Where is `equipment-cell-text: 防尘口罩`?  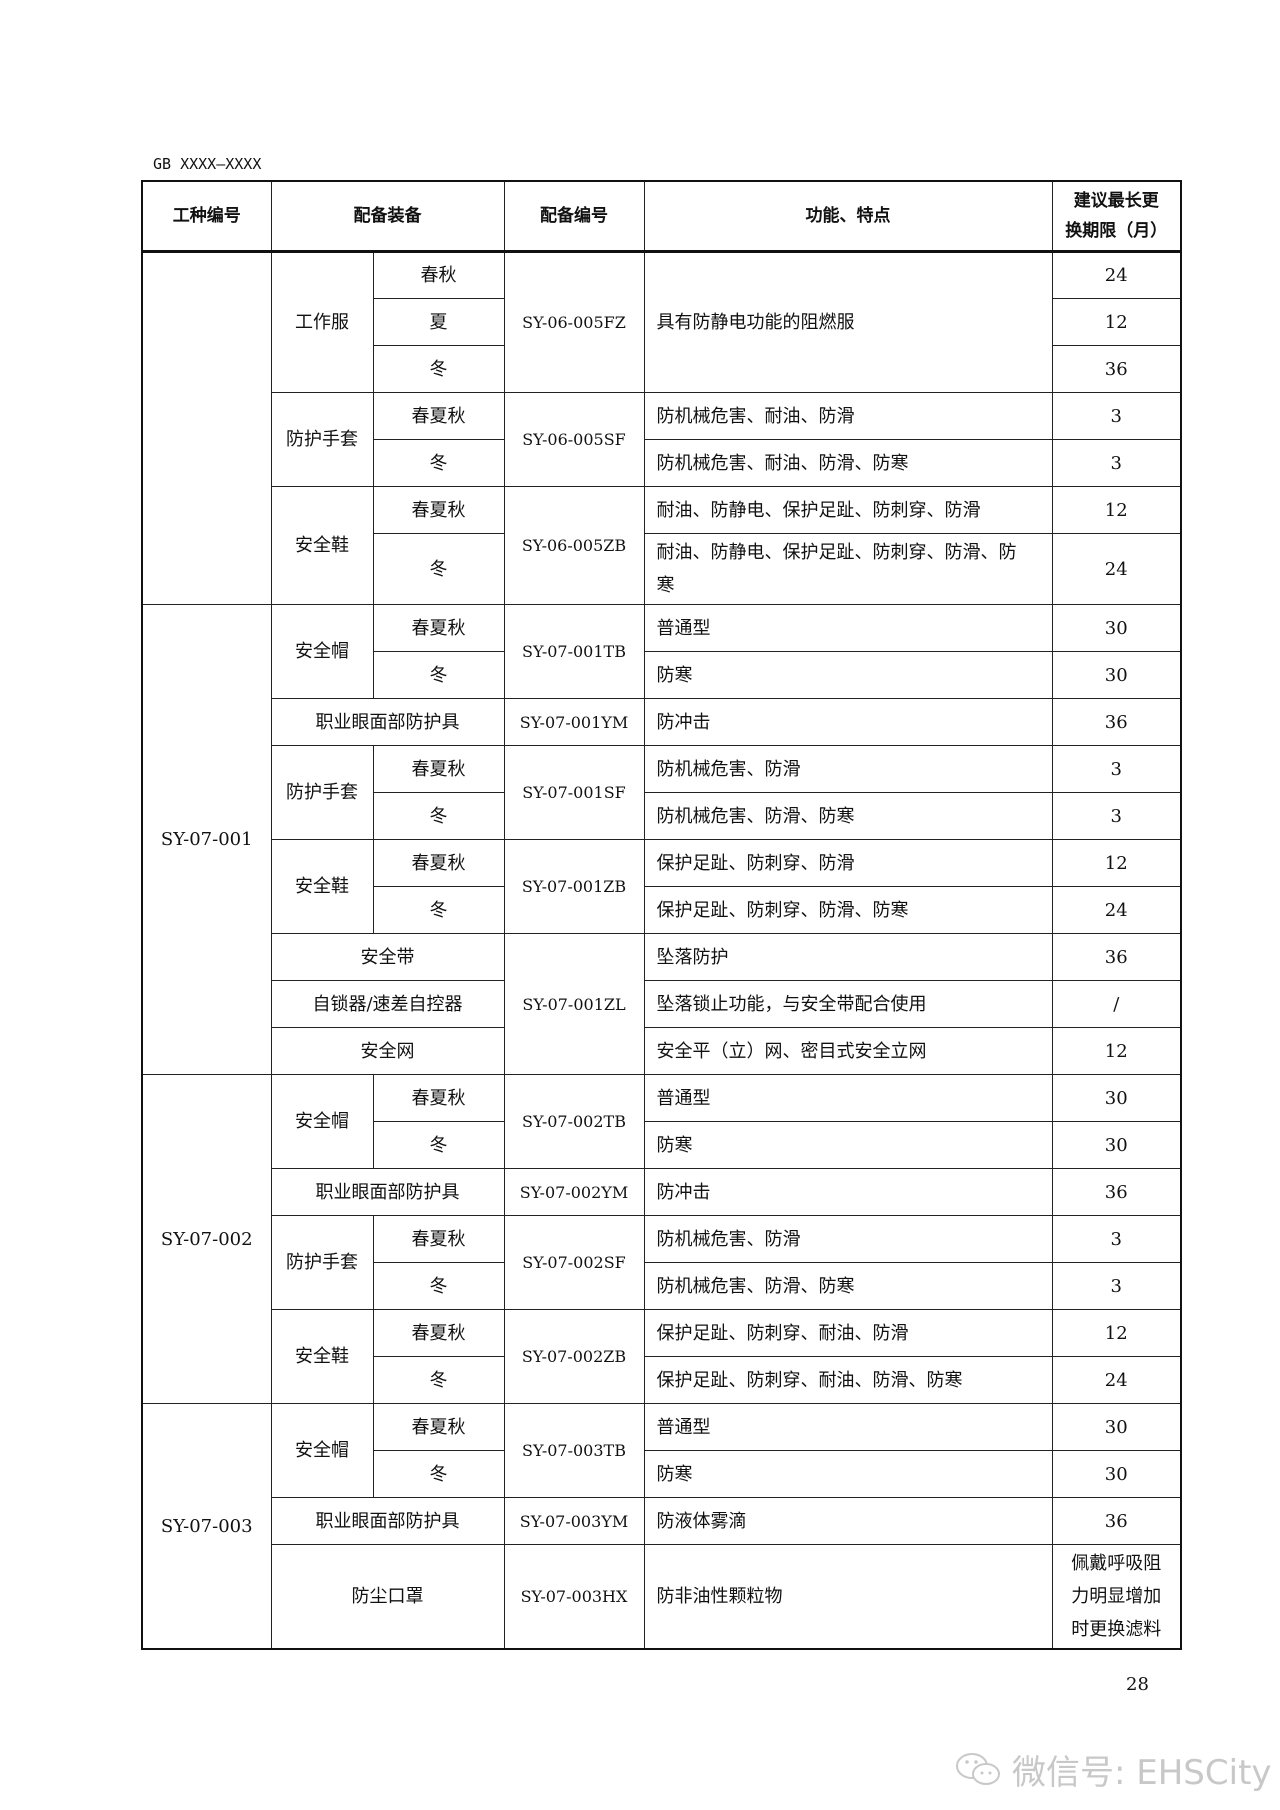
equipment-cell-text: 防尘口罩 is located at coordinates (387, 1596).